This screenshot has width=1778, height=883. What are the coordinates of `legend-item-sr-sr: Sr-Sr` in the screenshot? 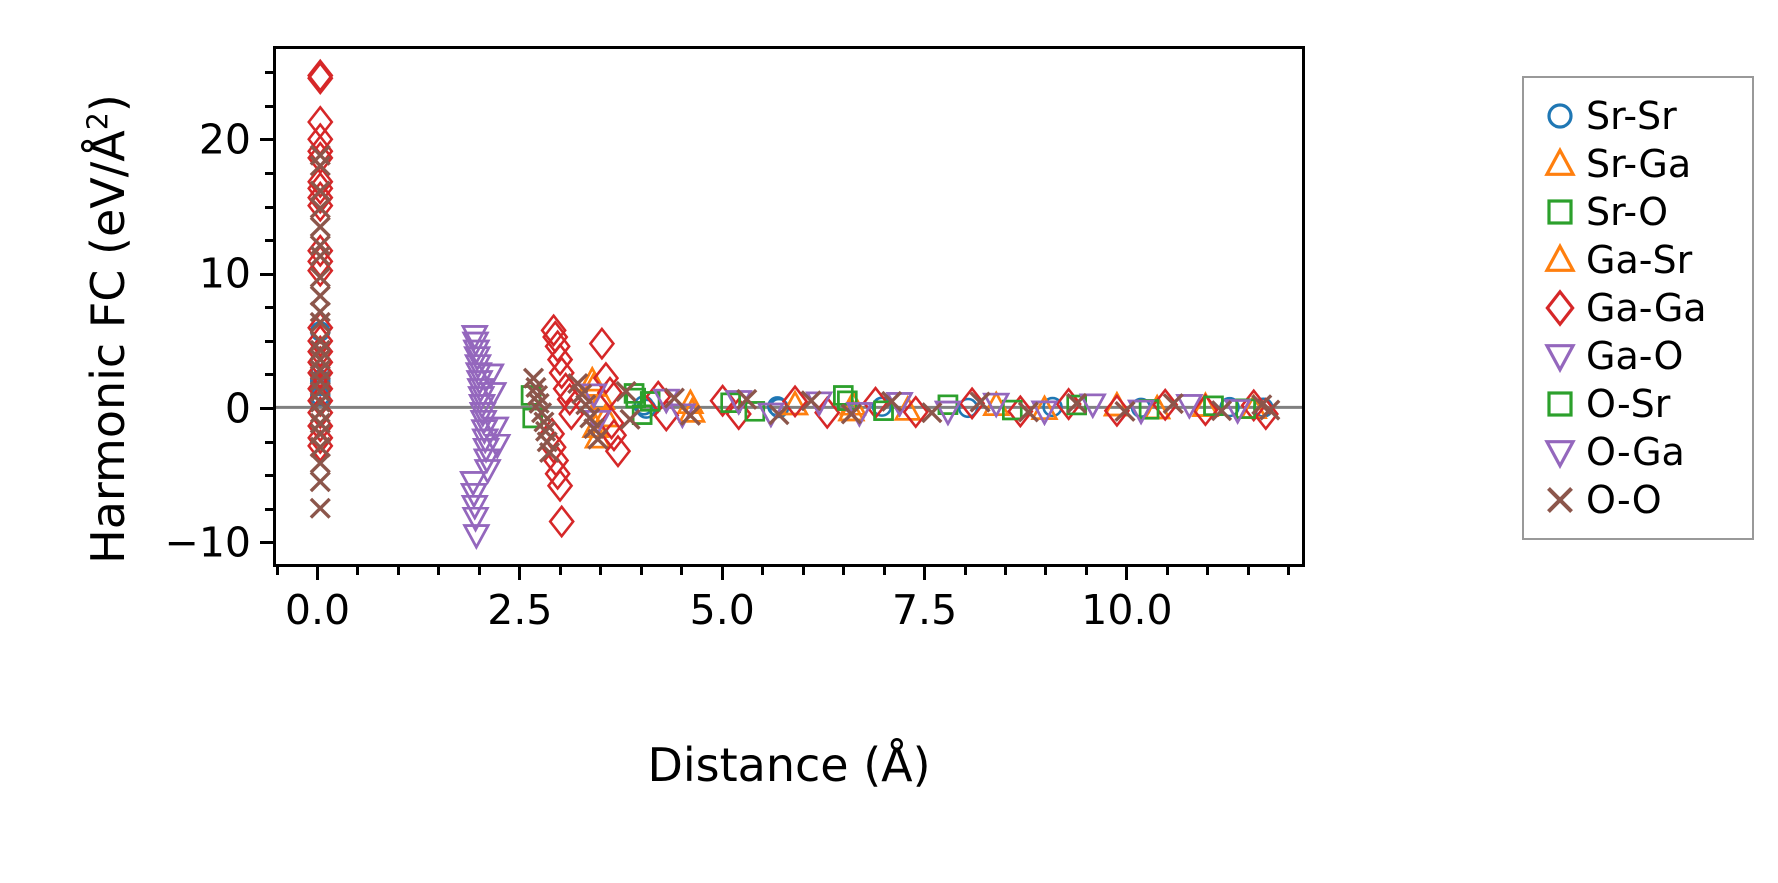 It's located at (1638, 116).